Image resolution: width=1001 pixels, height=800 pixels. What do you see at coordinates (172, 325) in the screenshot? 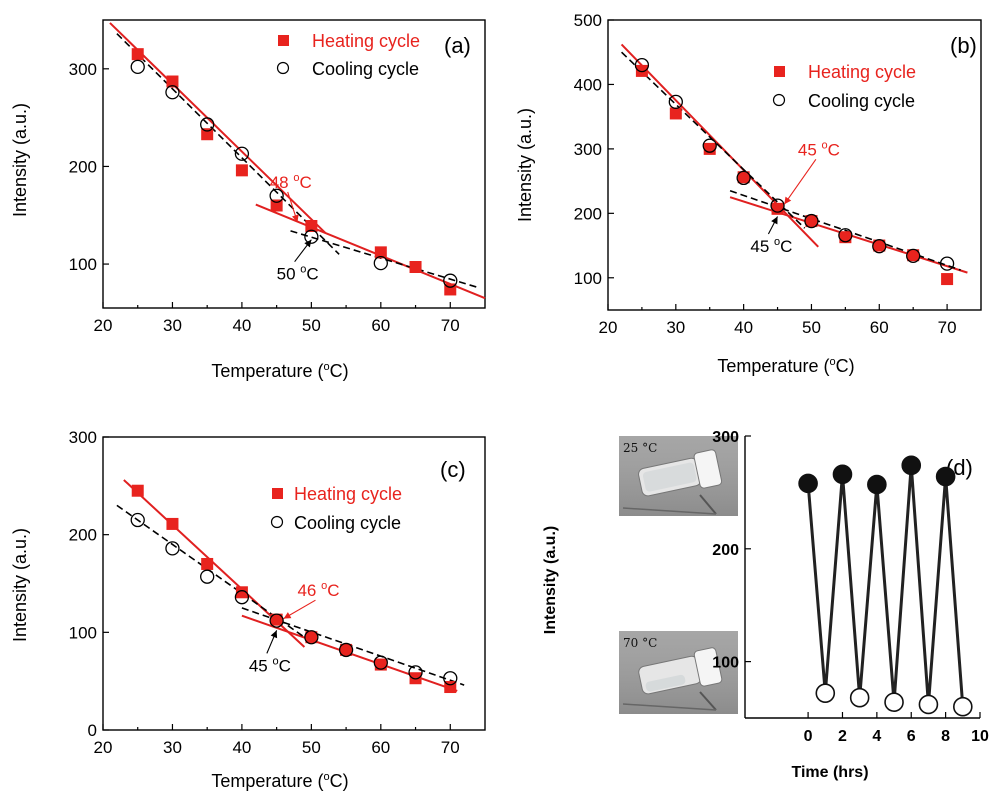
I see `x-tick-label-a: 30` at bounding box center [172, 325].